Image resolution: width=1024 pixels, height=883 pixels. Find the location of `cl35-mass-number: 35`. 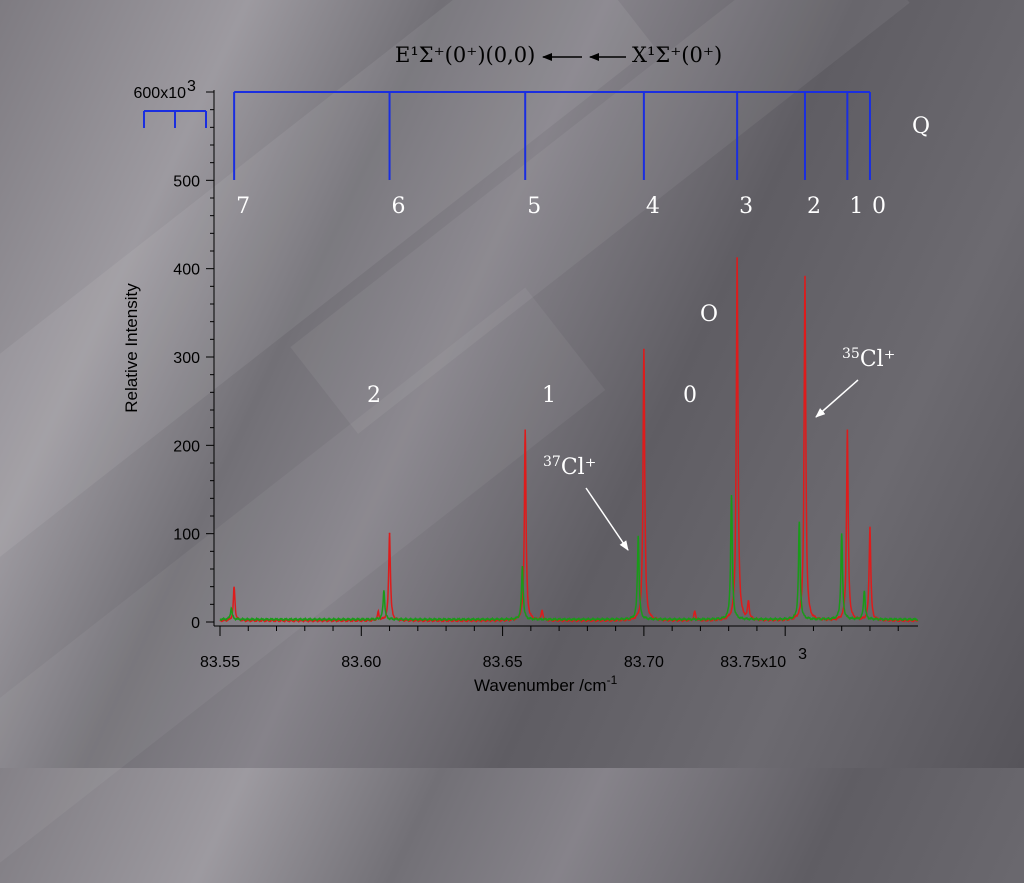

cl35-mass-number: 35 is located at coordinates (851, 354).